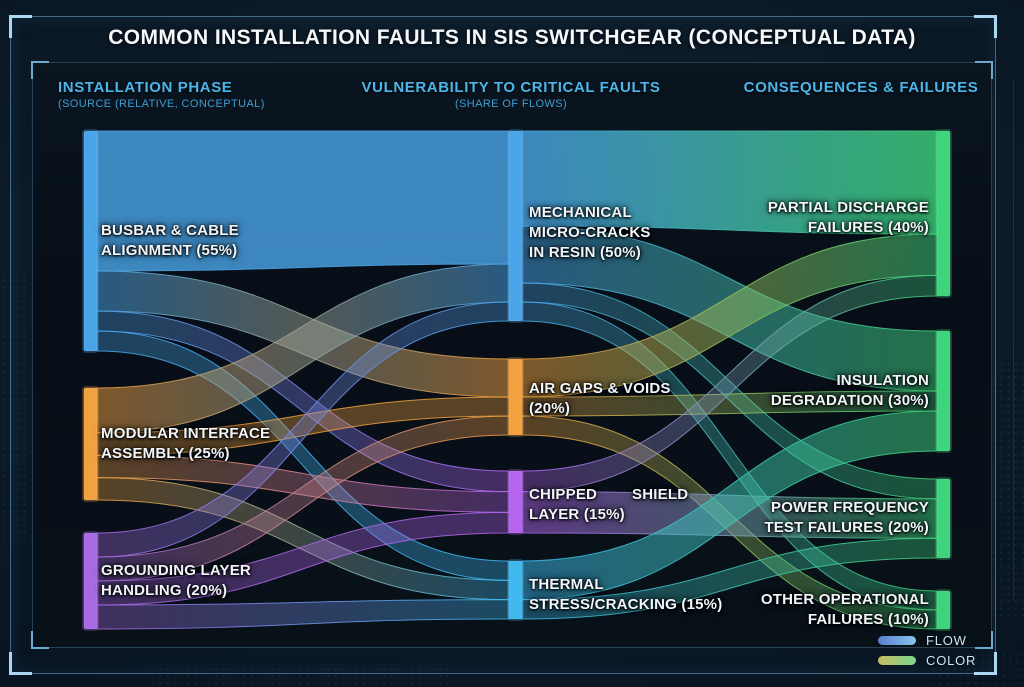  I want to click on sankey-node-pd, so click(943, 213).